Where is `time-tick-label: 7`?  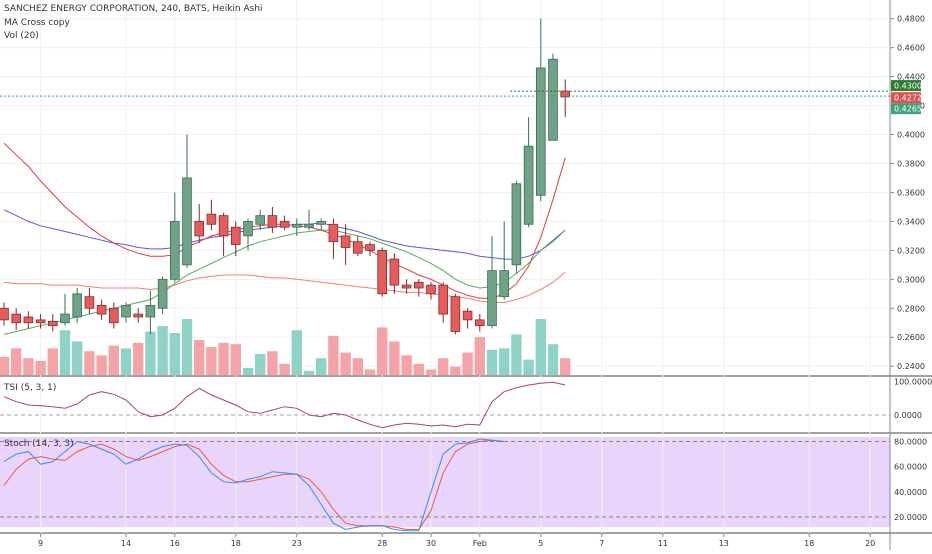
time-tick-label: 7 is located at coordinates (601, 543).